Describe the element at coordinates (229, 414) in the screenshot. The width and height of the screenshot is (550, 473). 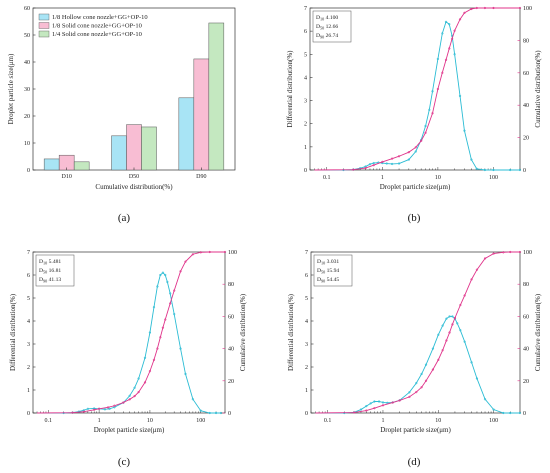
I see `y-right-tick-label: 0` at that location.